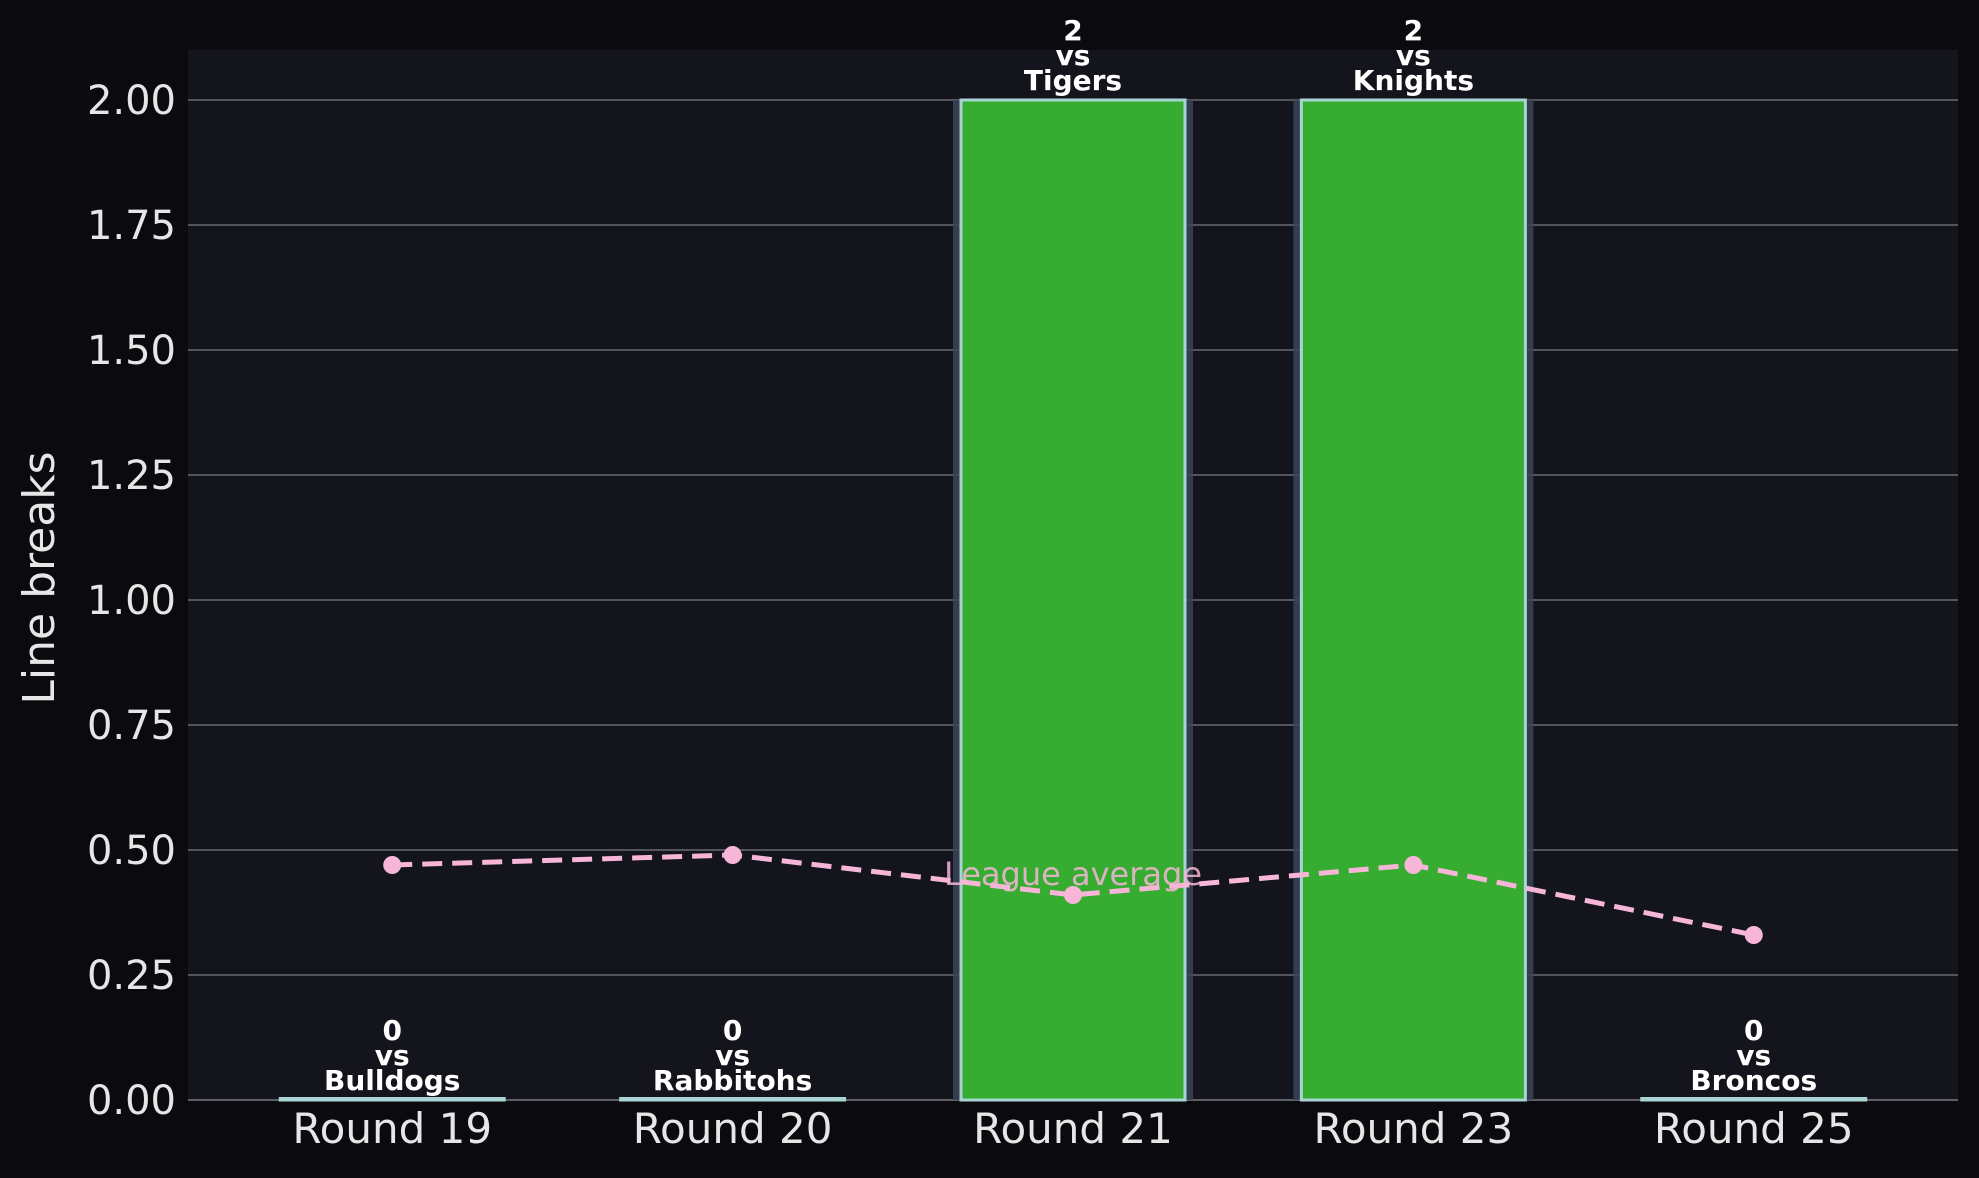  I want to click on y-tick-label: 1.50, so click(131, 351).